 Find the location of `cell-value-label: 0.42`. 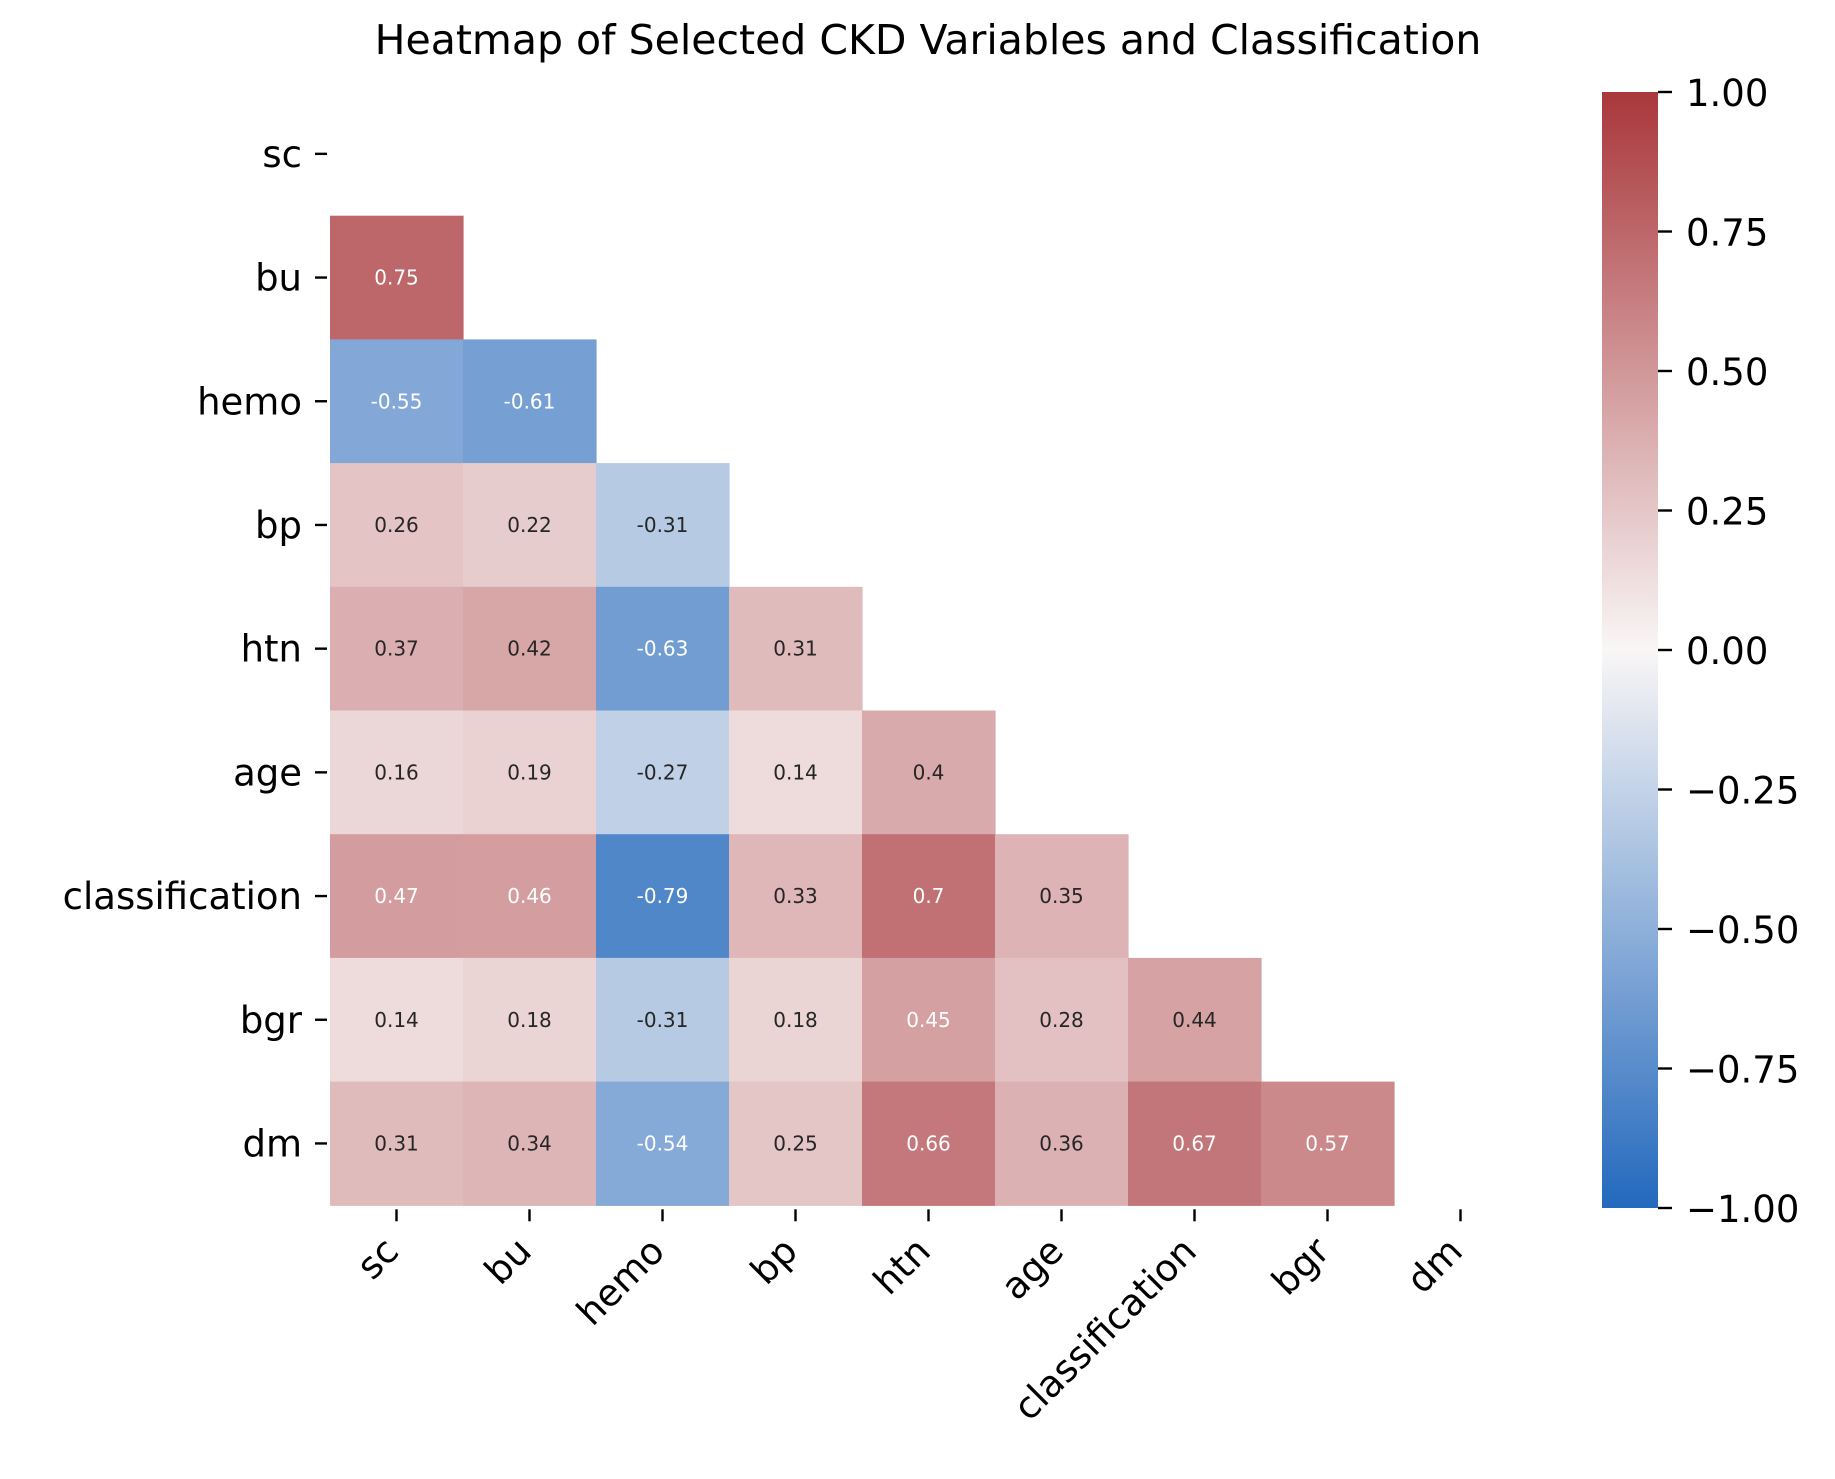

cell-value-label: 0.42 is located at coordinates (529, 649).